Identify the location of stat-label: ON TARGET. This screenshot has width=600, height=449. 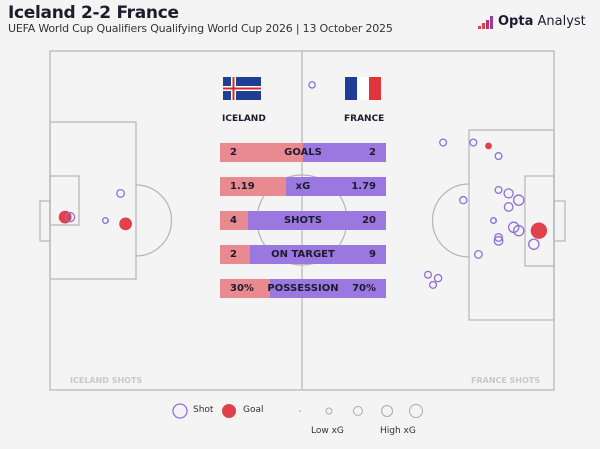
(303, 254).